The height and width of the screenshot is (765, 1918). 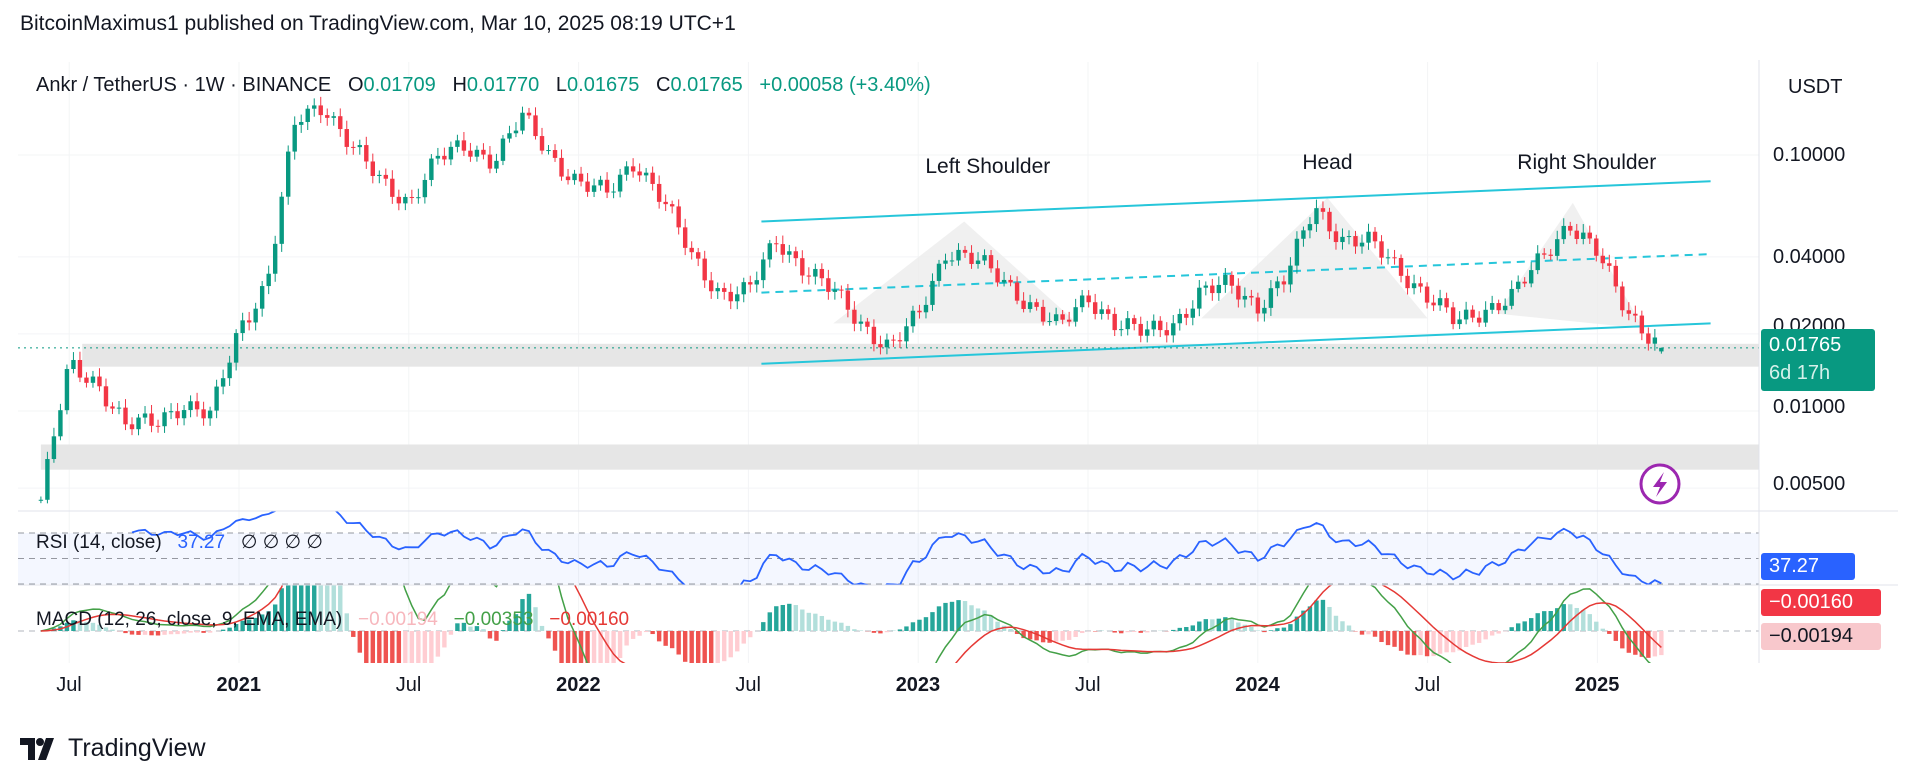 I want to click on rsi-legend: RSI (14, close) 37.27 ∅ ∅ ∅ ∅, so click(x=179, y=542).